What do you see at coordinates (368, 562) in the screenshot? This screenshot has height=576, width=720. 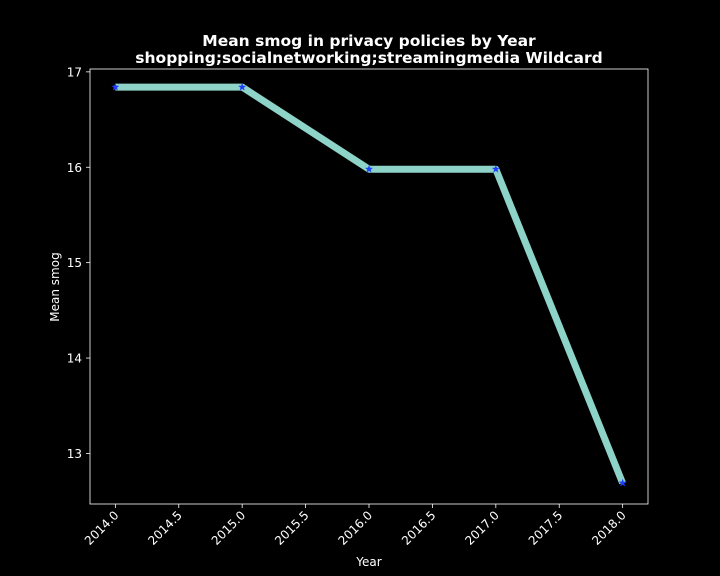 I see `x-axis-label: Year` at bounding box center [368, 562].